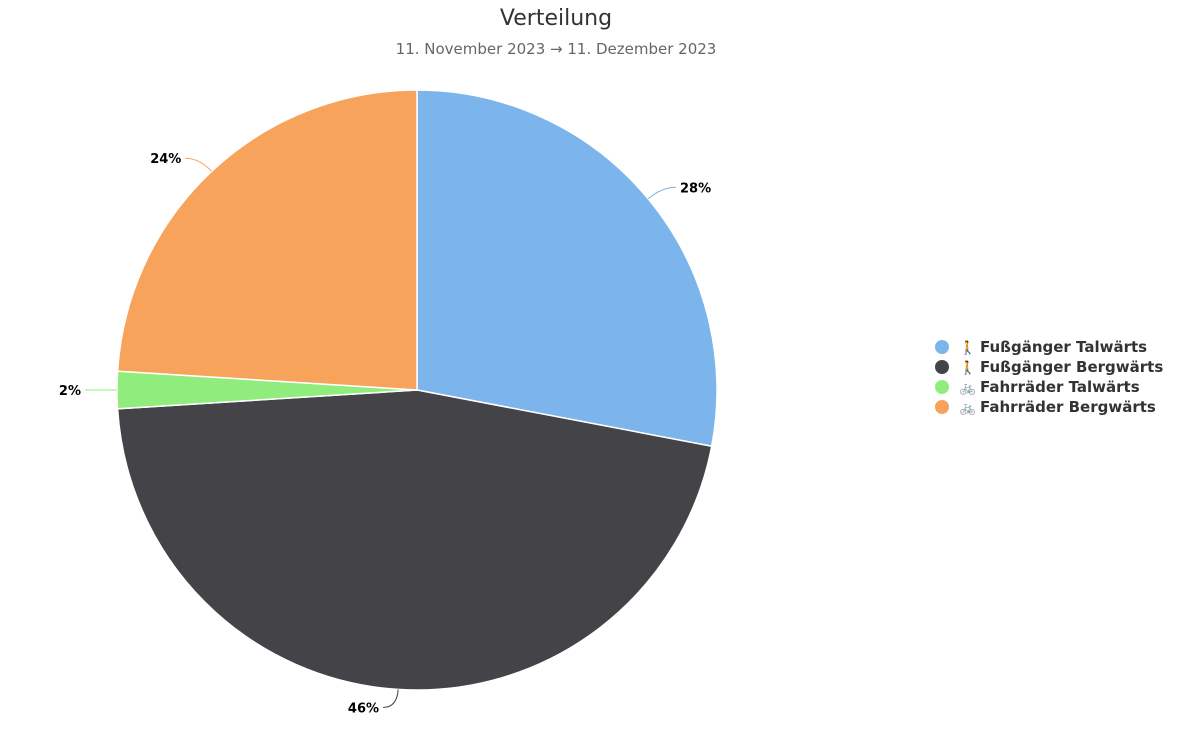 The width and height of the screenshot is (1178, 750). Describe the element at coordinates (556, 18) in the screenshot. I see `chart-title: Verteilung` at that location.